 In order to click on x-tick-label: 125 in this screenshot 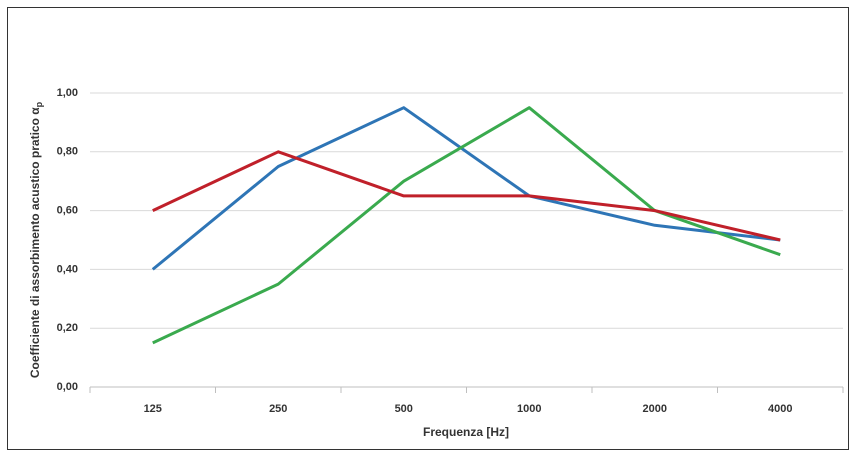, I will do `click(153, 409)`.